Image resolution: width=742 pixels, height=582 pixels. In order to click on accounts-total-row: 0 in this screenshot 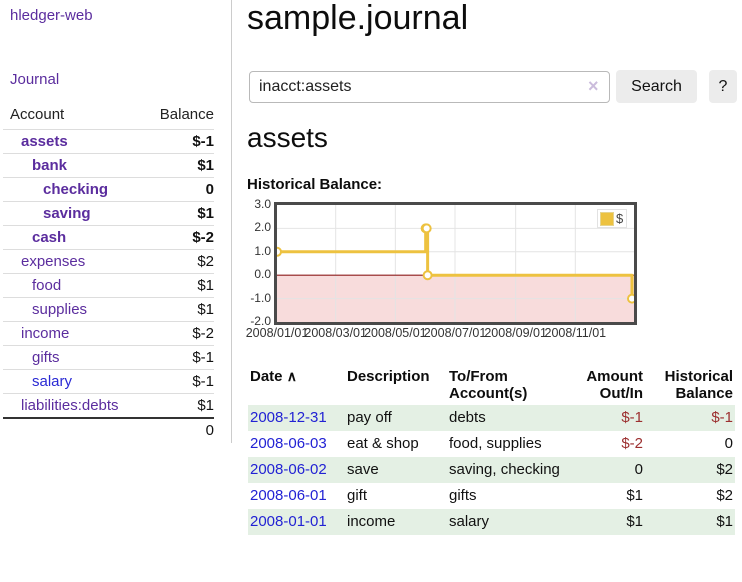, I will do `click(108, 429)`.